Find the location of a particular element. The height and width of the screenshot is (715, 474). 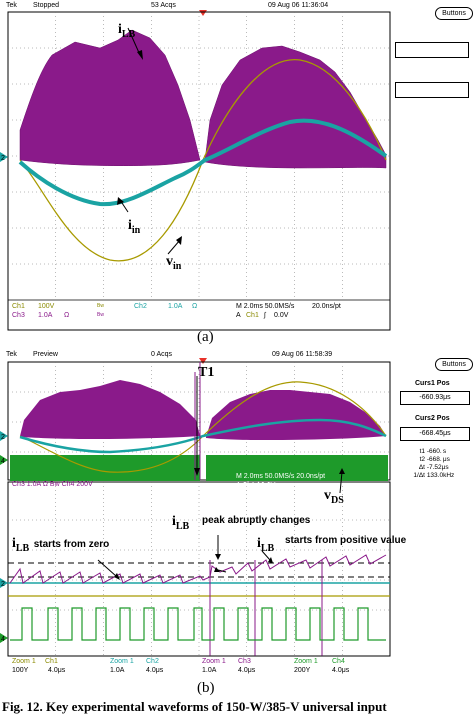

iin-label: iin is located at coordinates (134, 227).